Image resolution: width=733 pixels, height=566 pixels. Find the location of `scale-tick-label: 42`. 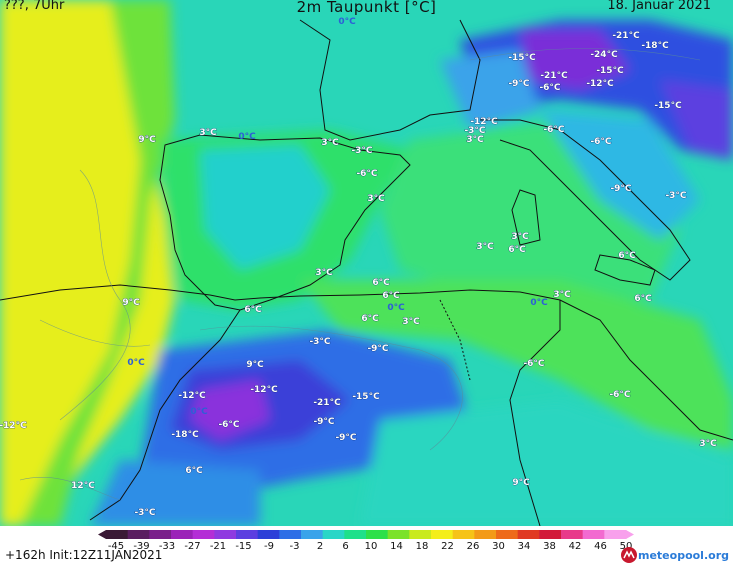

scale-tick-label: 42 is located at coordinates (575, 545).